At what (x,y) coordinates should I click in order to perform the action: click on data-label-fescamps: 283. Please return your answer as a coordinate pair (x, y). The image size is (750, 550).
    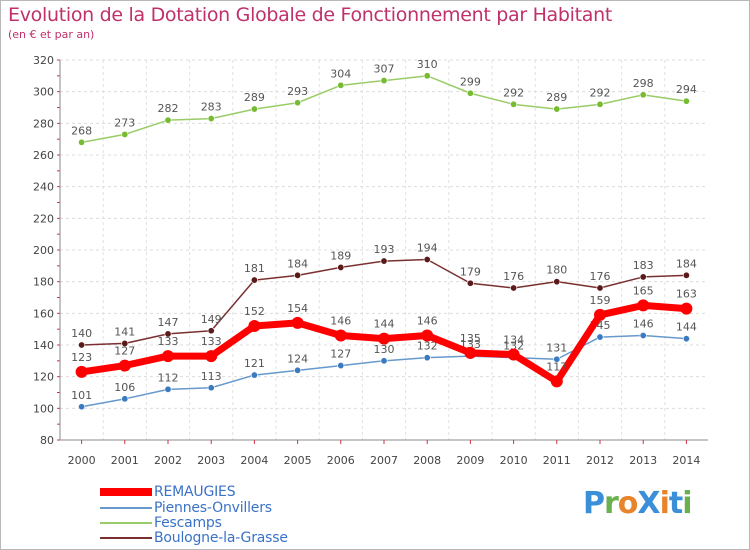
    Looking at the image, I should click on (211, 107).